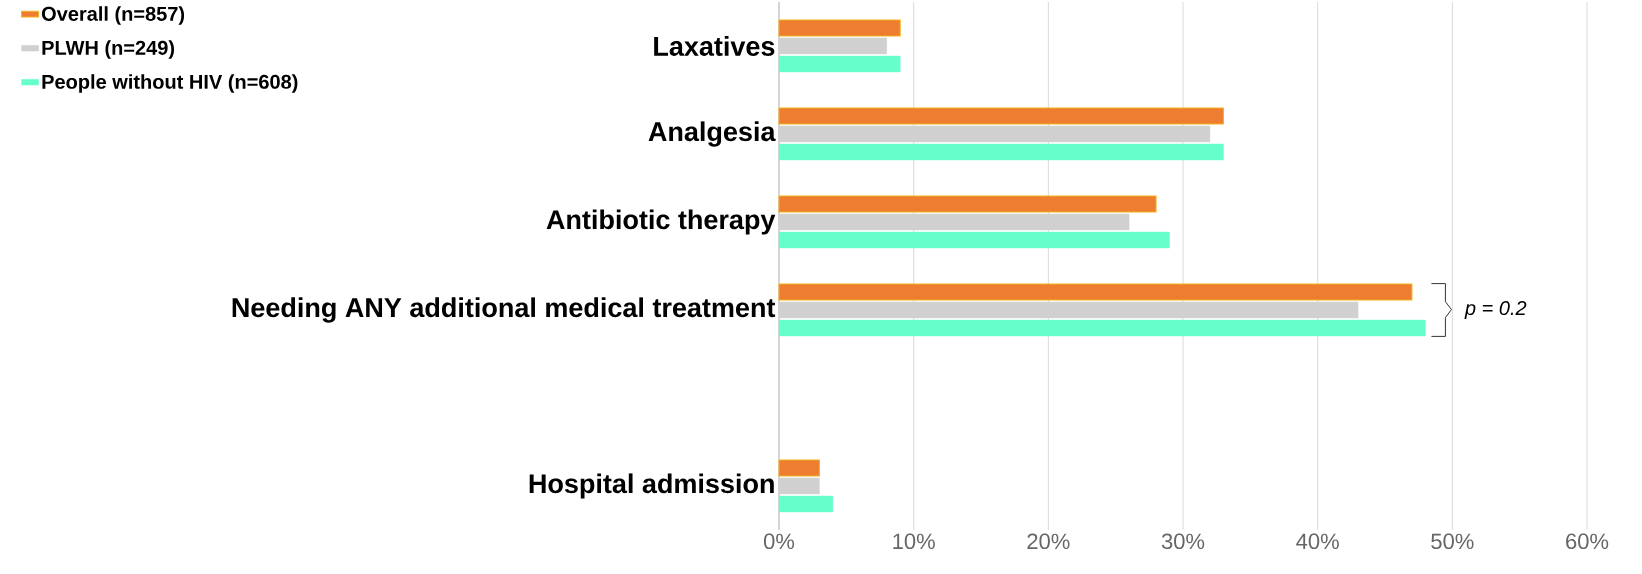 Image resolution: width=1642 pixels, height=574 pixels. I want to click on x-tick-label: 10%, so click(914, 541).